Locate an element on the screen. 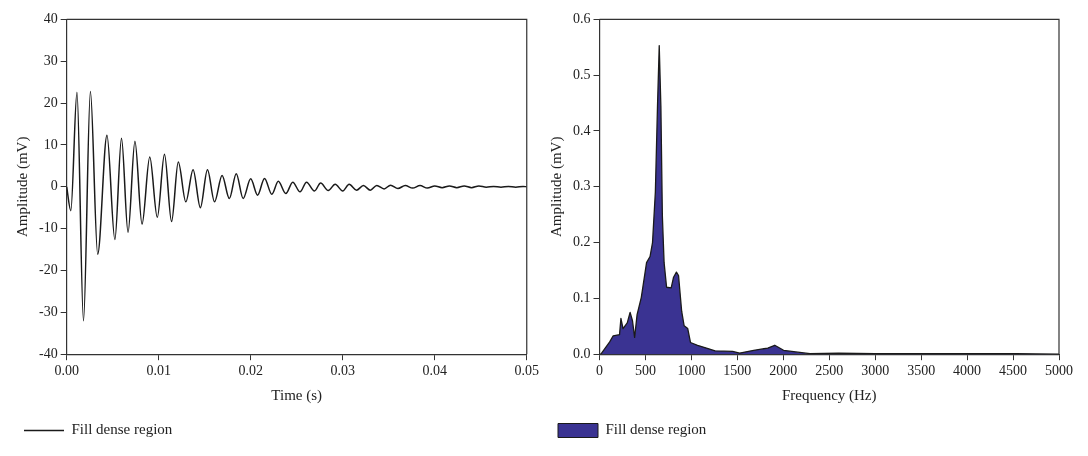 This screenshot has width=1088, height=456. y-tick-label: 20 is located at coordinates (50, 102).